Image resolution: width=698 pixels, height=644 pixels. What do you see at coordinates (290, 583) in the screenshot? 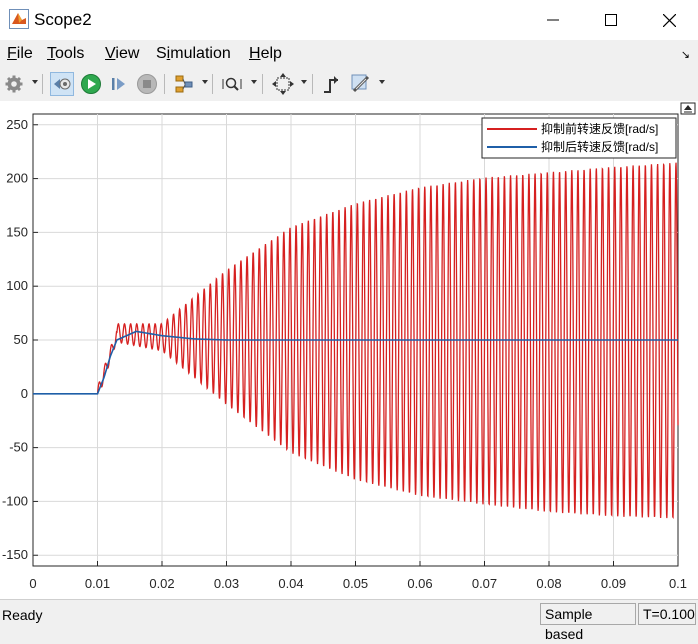
I see `x-tick-label: 0.04` at bounding box center [290, 583].